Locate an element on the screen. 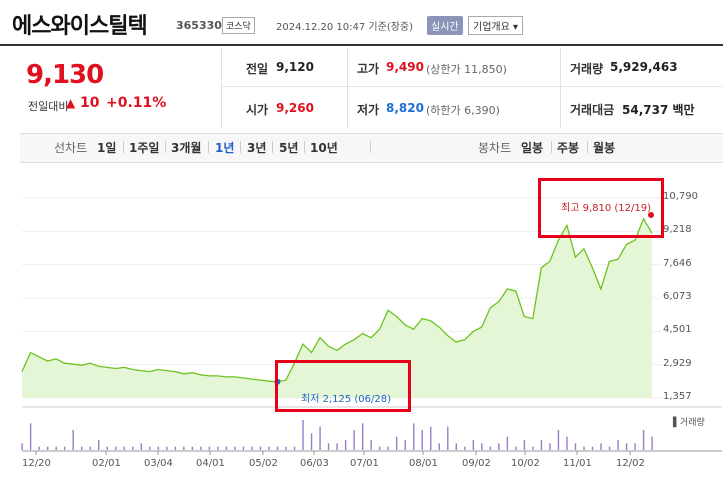  chart-tab-bar is located at coordinates (371, 148).